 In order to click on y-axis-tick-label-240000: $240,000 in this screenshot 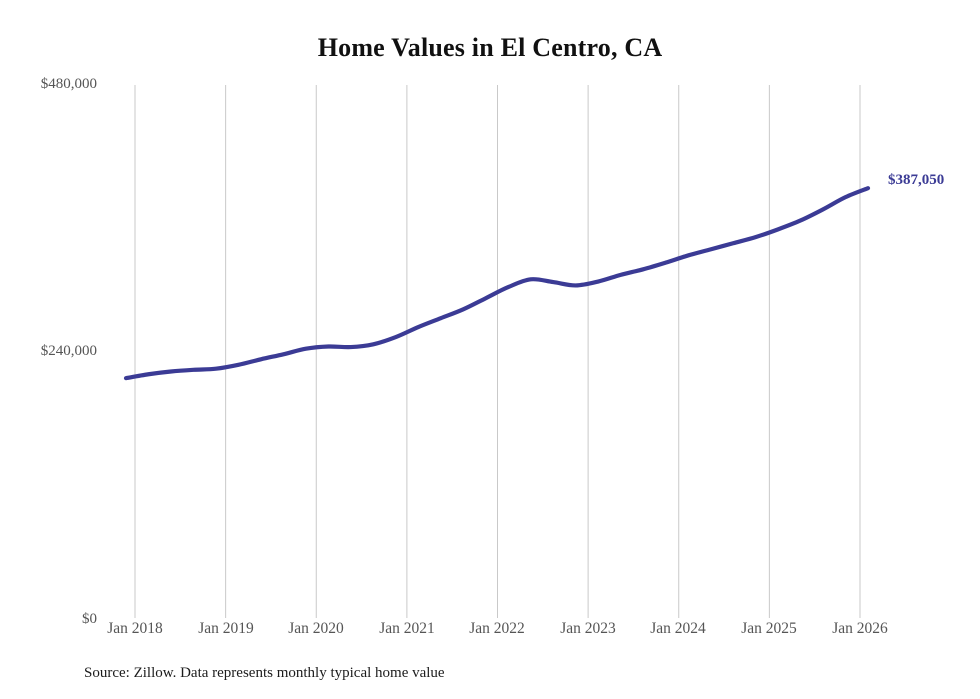, I will do `click(68, 351)`.